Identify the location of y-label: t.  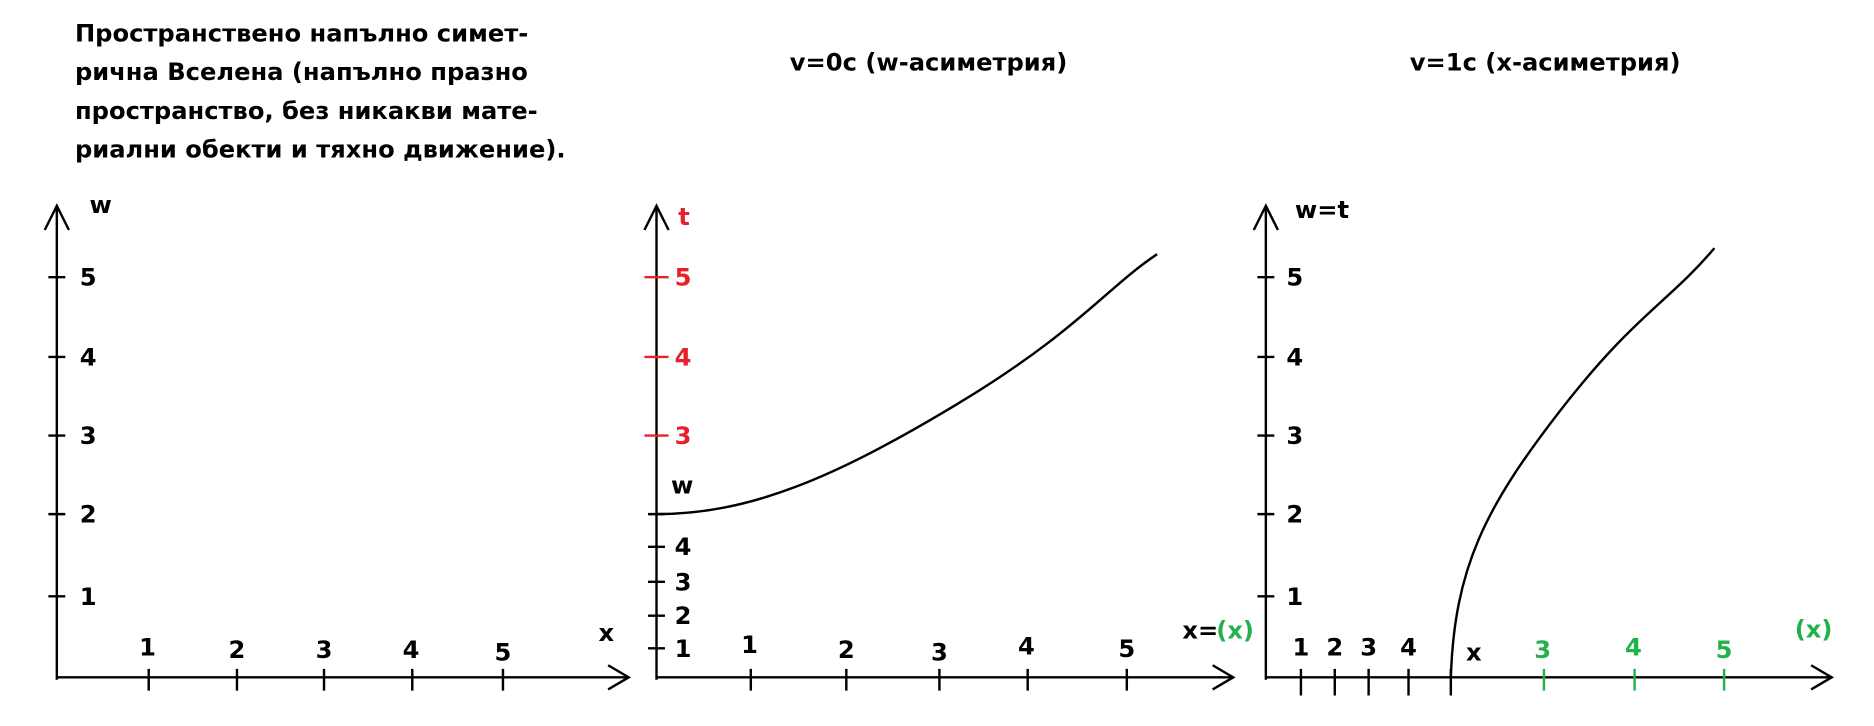
(684, 217).